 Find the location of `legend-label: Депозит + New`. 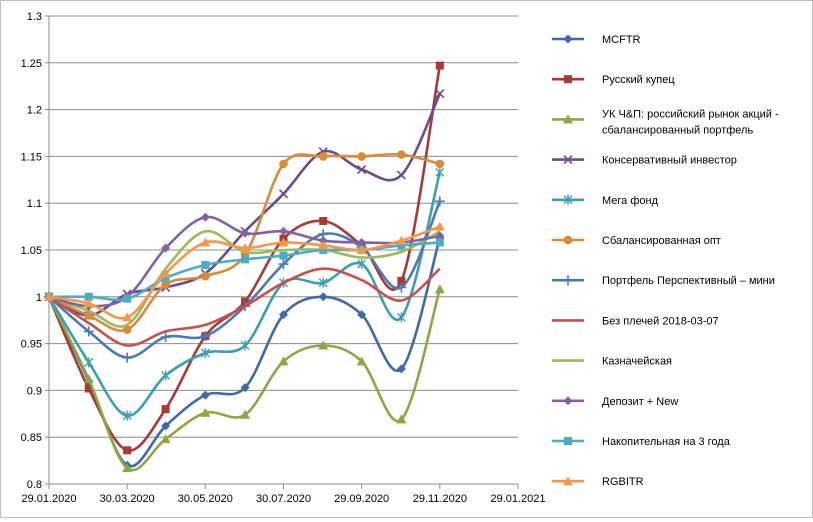

legend-label: Депозит + New is located at coordinates (640, 402).